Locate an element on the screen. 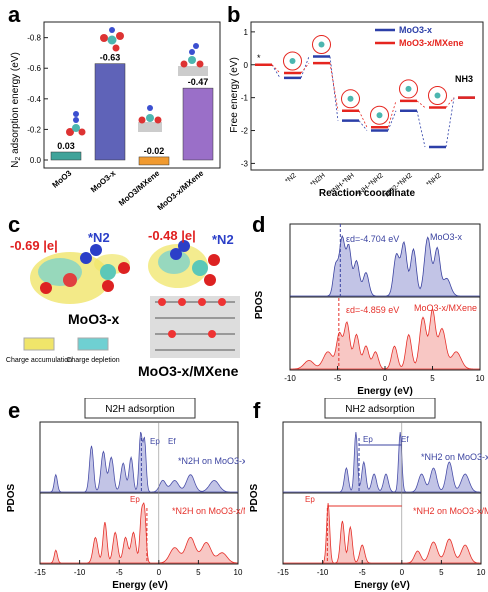  panel-a-xlabel: MoO3-x/MXene is located at coordinates (181, 189).